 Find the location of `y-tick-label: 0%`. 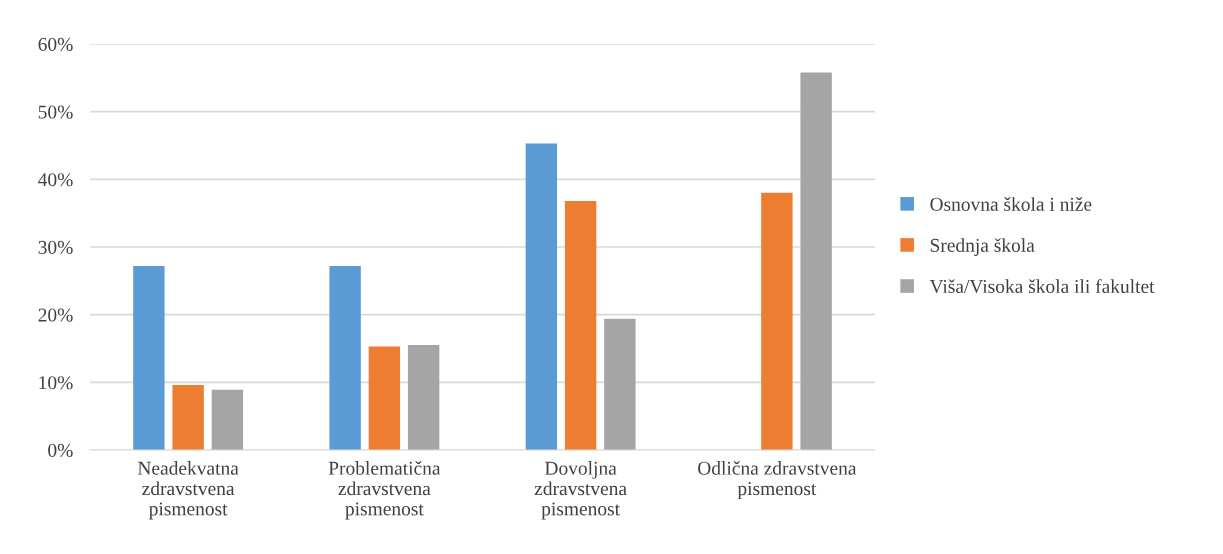

y-tick-label: 0% is located at coordinates (60, 450).